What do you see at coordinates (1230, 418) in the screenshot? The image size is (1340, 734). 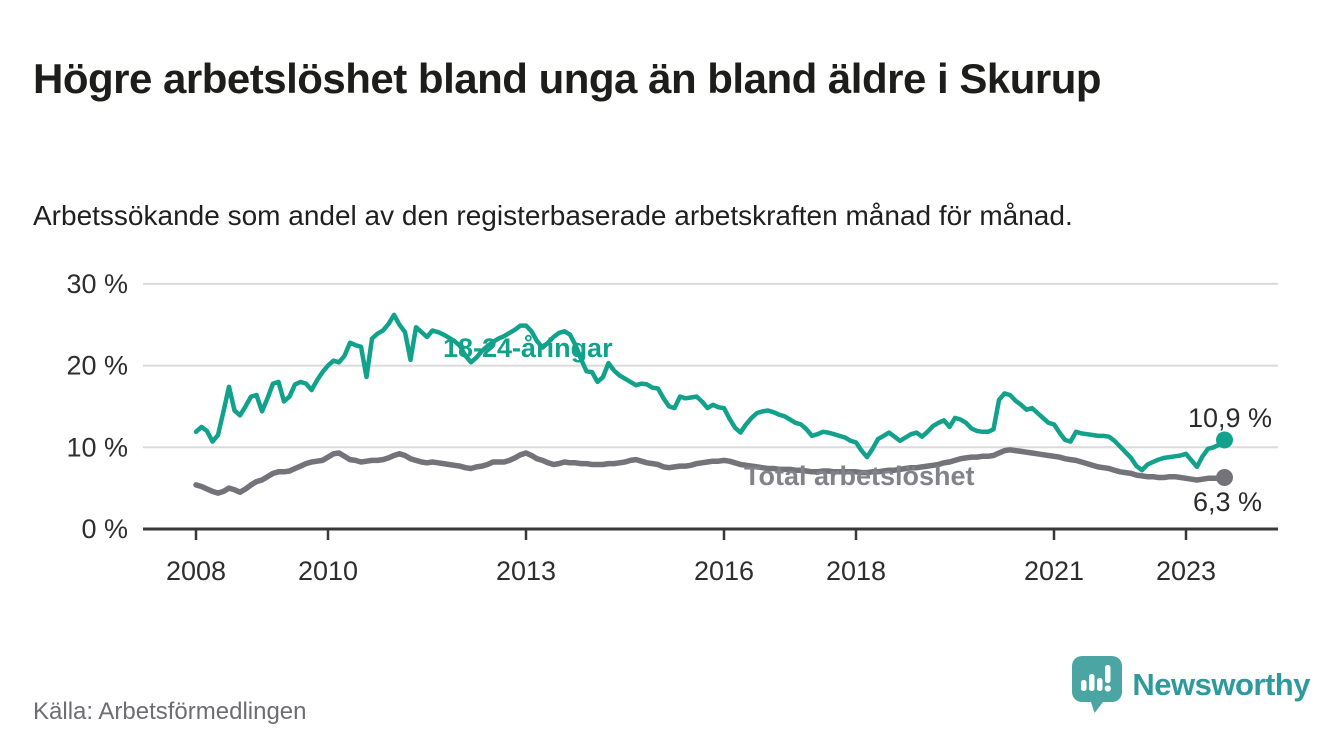 I see `youth-end-value-label: 10,9 %` at bounding box center [1230, 418].